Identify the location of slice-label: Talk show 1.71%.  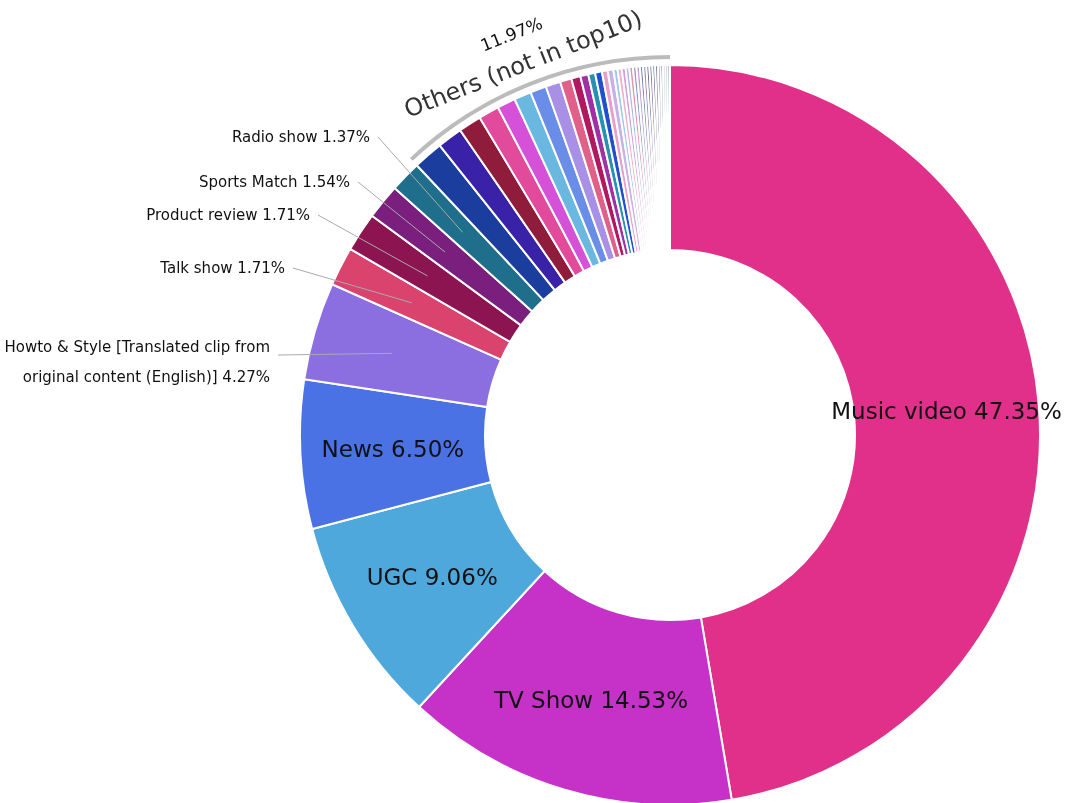
(222, 268).